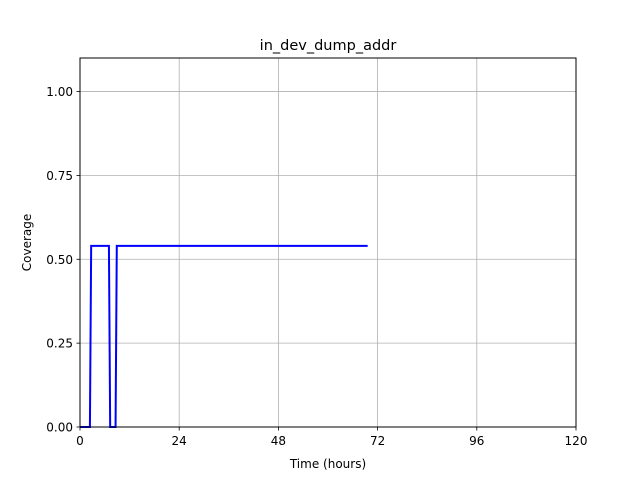 This screenshot has width=640, height=480. I want to click on y-tick-label: 0.75, so click(59, 176).